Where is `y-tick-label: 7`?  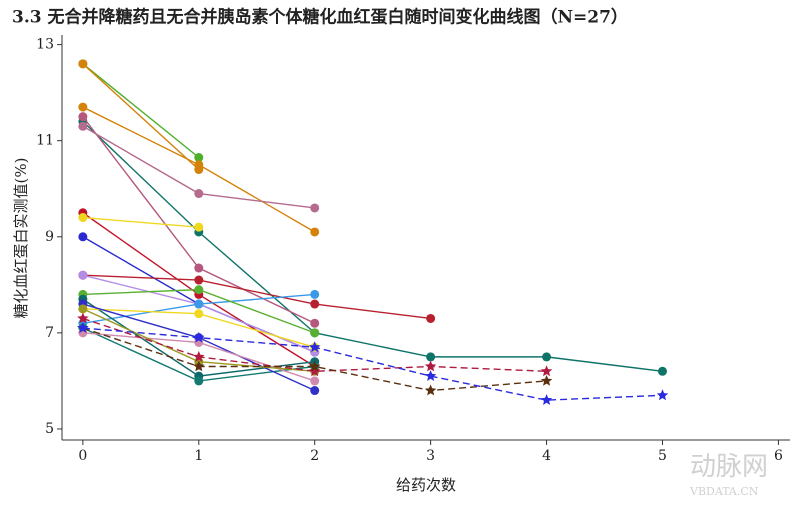
y-tick-label: 7 is located at coordinates (49, 333).